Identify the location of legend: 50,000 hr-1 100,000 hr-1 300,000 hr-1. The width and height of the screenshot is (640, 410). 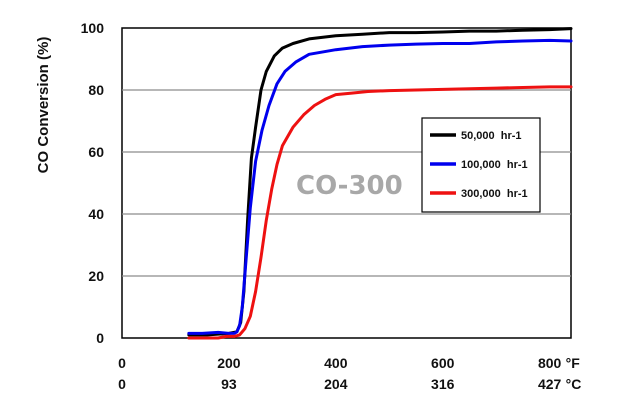
(481, 165).